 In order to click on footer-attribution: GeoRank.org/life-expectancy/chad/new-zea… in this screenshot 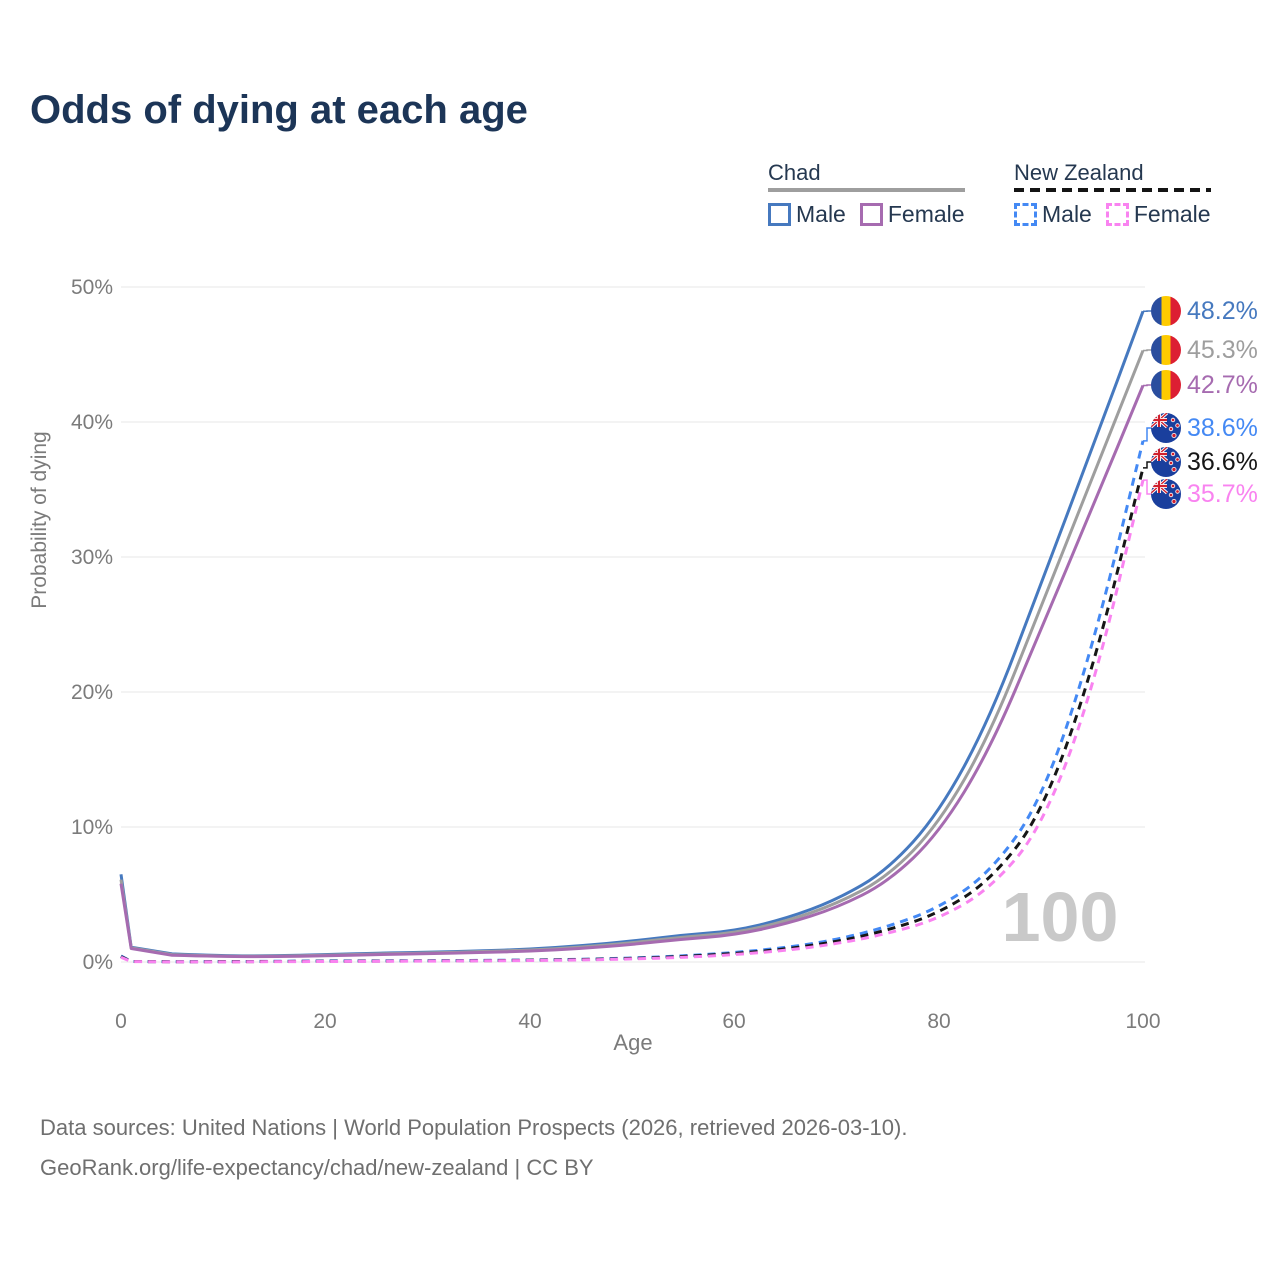, I will do `click(317, 1167)`.